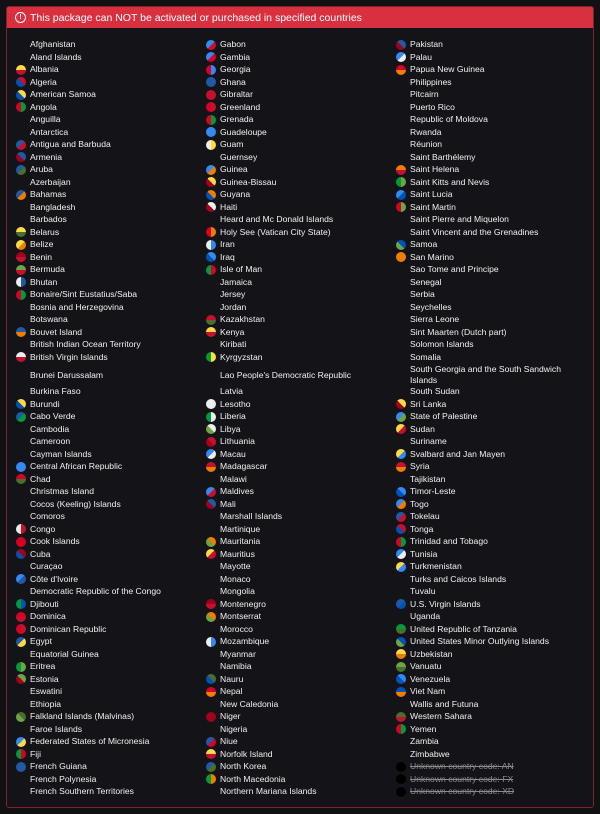  I want to click on country-name: Guadeloupe, so click(243, 131).